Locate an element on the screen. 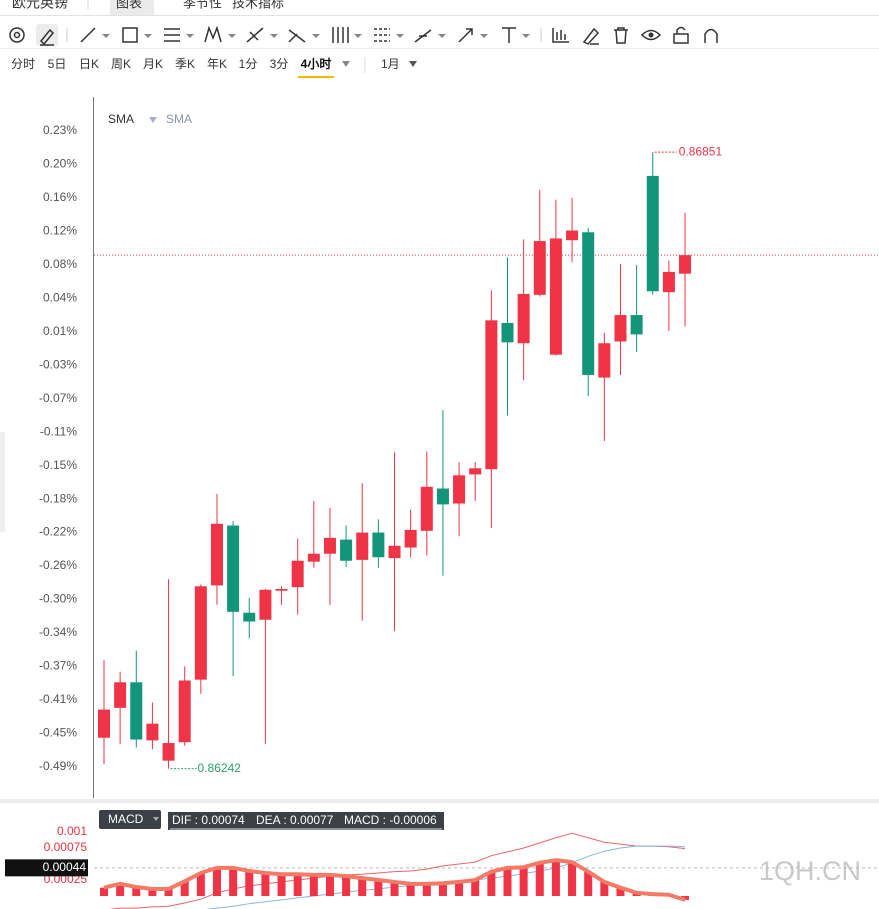 Image resolution: width=879 pixels, height=909 pixels. legend-caret is located at coordinates (153, 120).